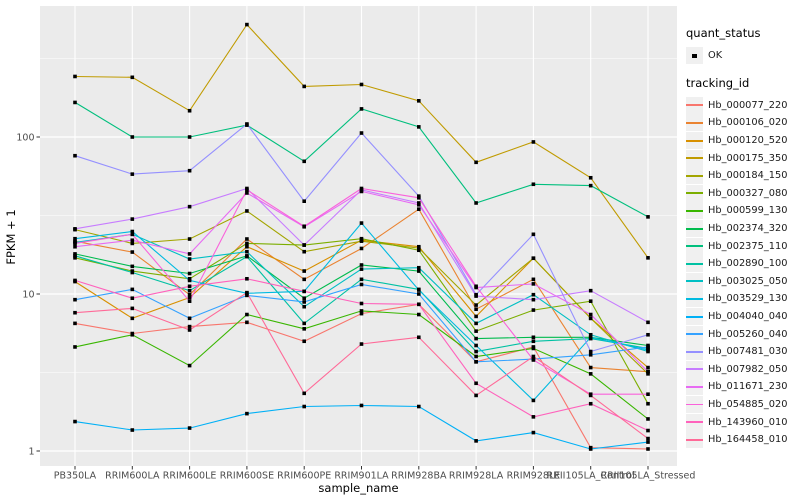 This screenshot has width=800, height=500. What do you see at coordinates (75, 476) in the screenshot?
I see `x-tick-label: PB350LA` at bounding box center [75, 476].